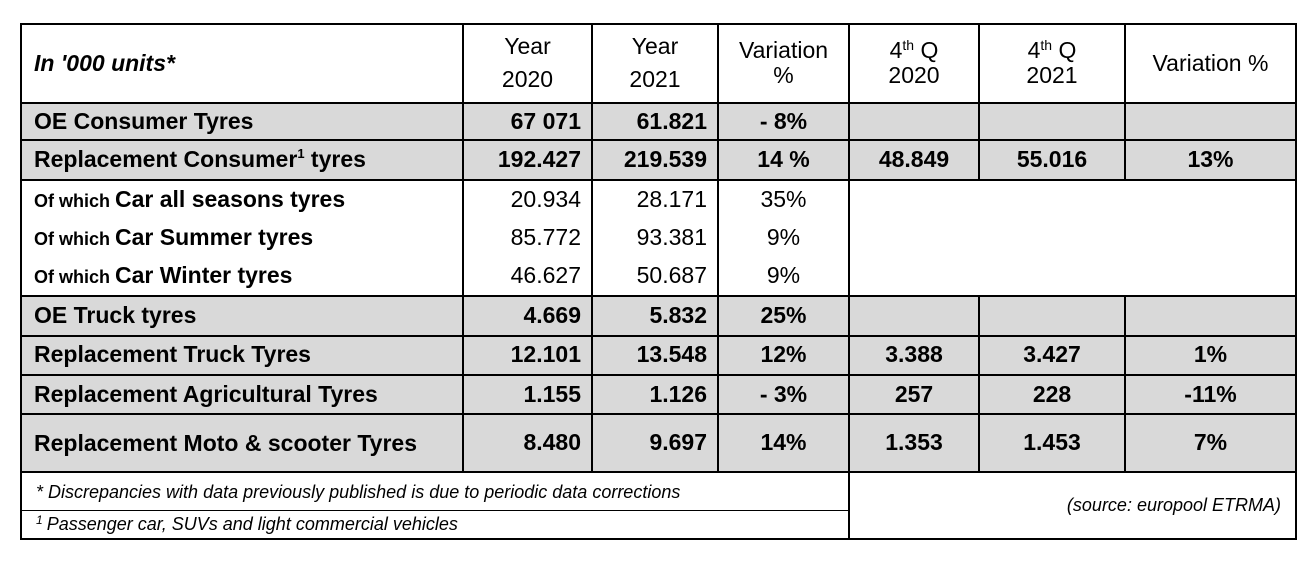  Describe the element at coordinates (242, 316) in the screenshot. I see `row-label: OE Truck tyres` at that location.